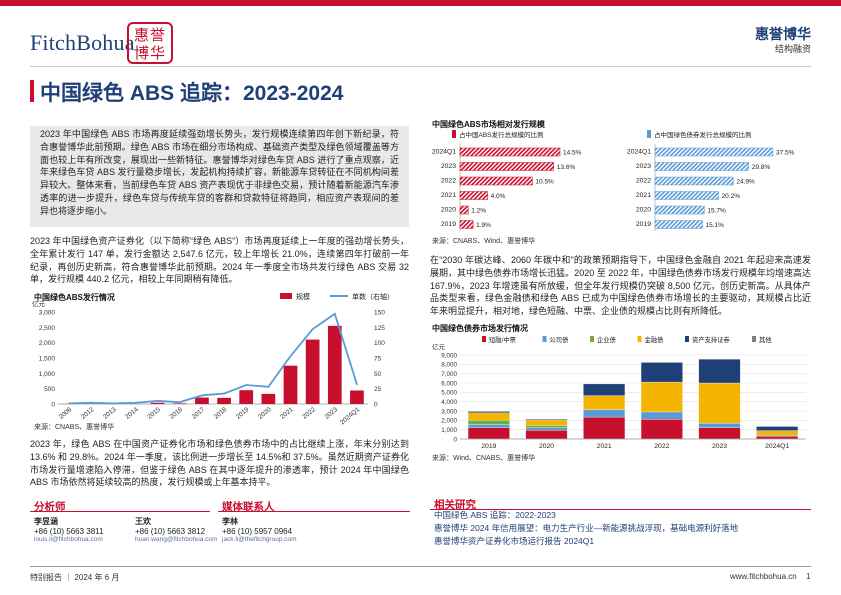  What do you see at coordinates (643, 166) in the screenshot?
I see `category-label: 2023` at bounding box center [643, 166].